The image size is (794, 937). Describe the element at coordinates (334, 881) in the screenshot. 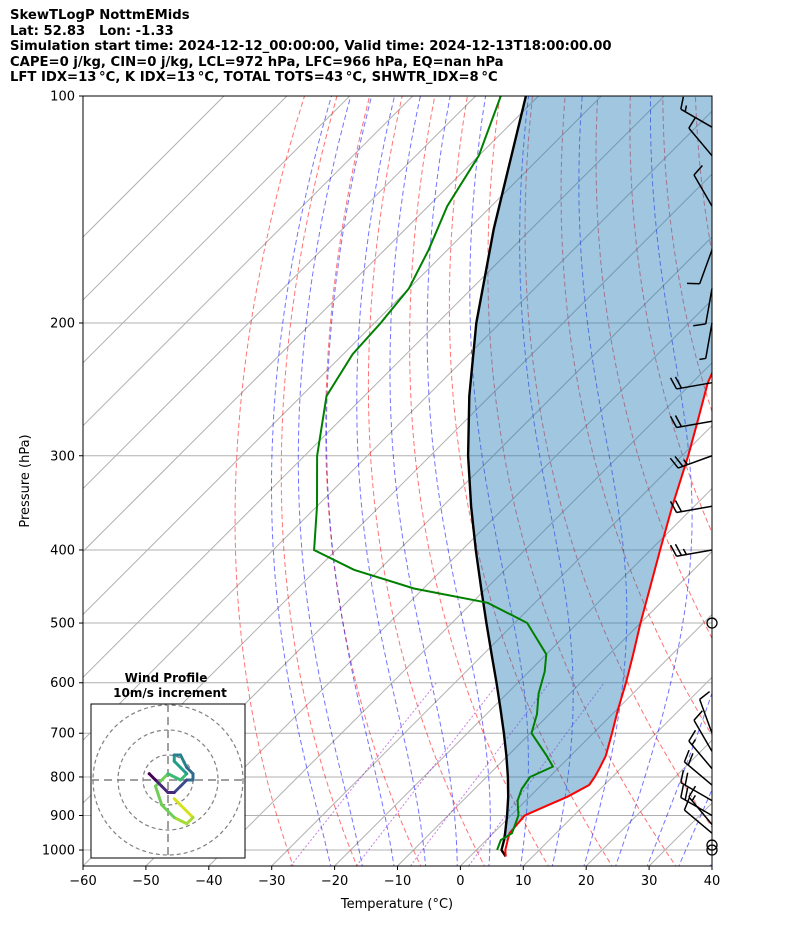

I see `x-tick-label: −20` at that location.